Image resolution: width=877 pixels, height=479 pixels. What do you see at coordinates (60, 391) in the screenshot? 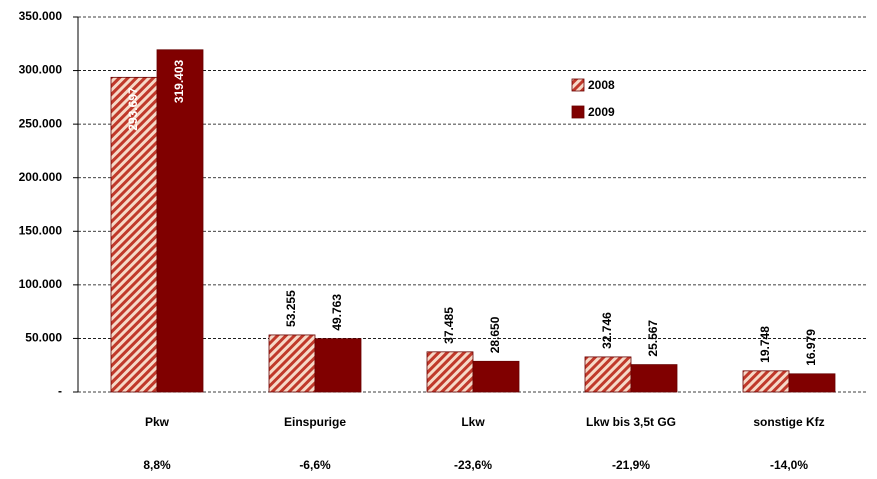
I see `y-tick-label: -` at bounding box center [60, 391].